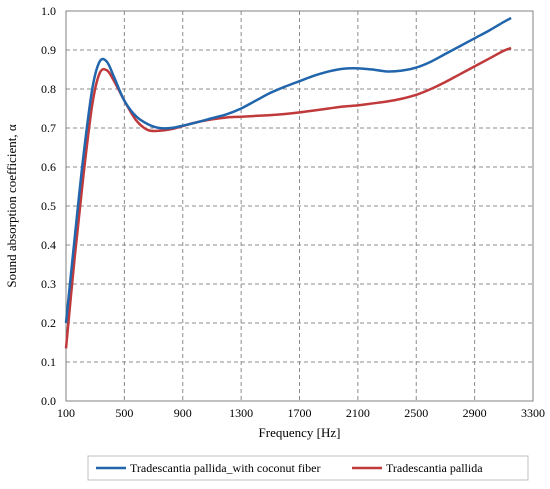 Image resolution: width=550 pixels, height=489 pixels. Describe the element at coordinates (241, 413) in the screenshot. I see `x-tick-label: 1300` at that location.